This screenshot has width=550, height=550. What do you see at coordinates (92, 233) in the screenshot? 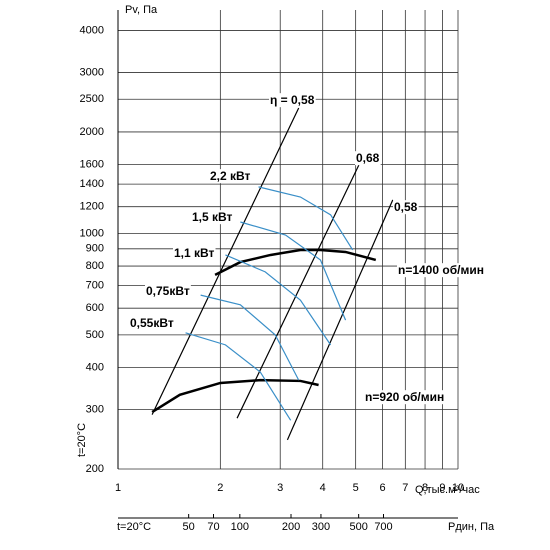
I see `y-tick-label: 1000` at bounding box center [92, 233].